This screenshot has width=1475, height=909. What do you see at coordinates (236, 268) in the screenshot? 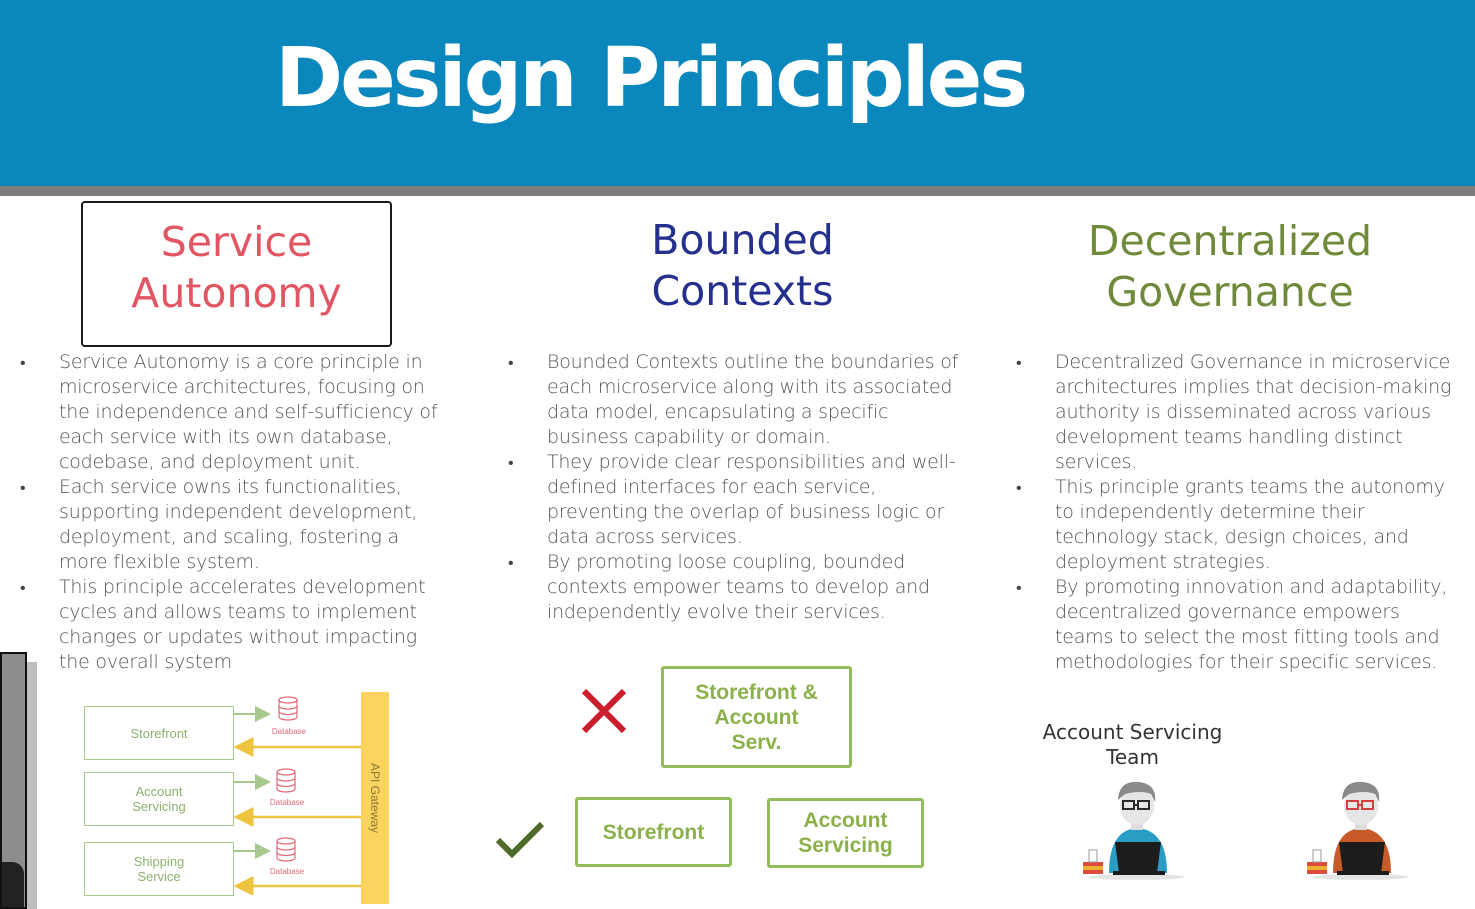
I see `heading-service-autonomy: Service Autonomy` at bounding box center [236, 268].